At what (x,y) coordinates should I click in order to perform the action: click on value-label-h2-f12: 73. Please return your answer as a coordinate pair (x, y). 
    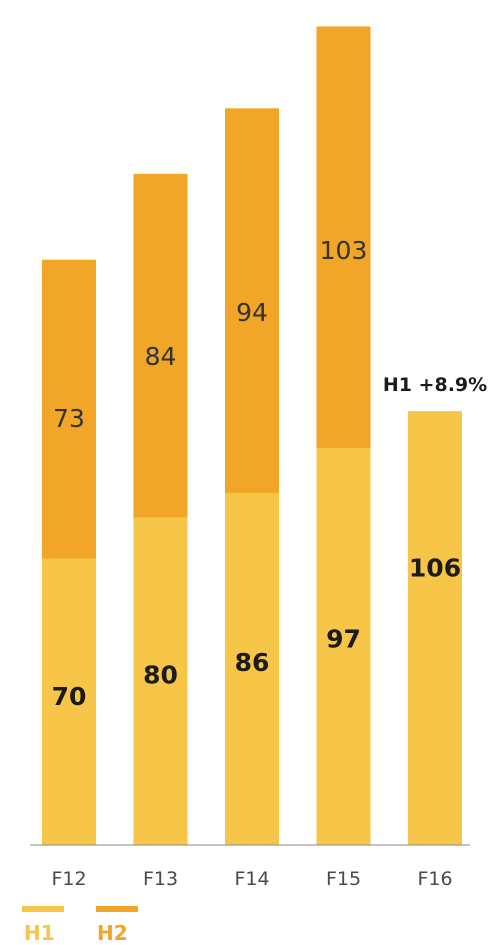
    Looking at the image, I should click on (69, 418).